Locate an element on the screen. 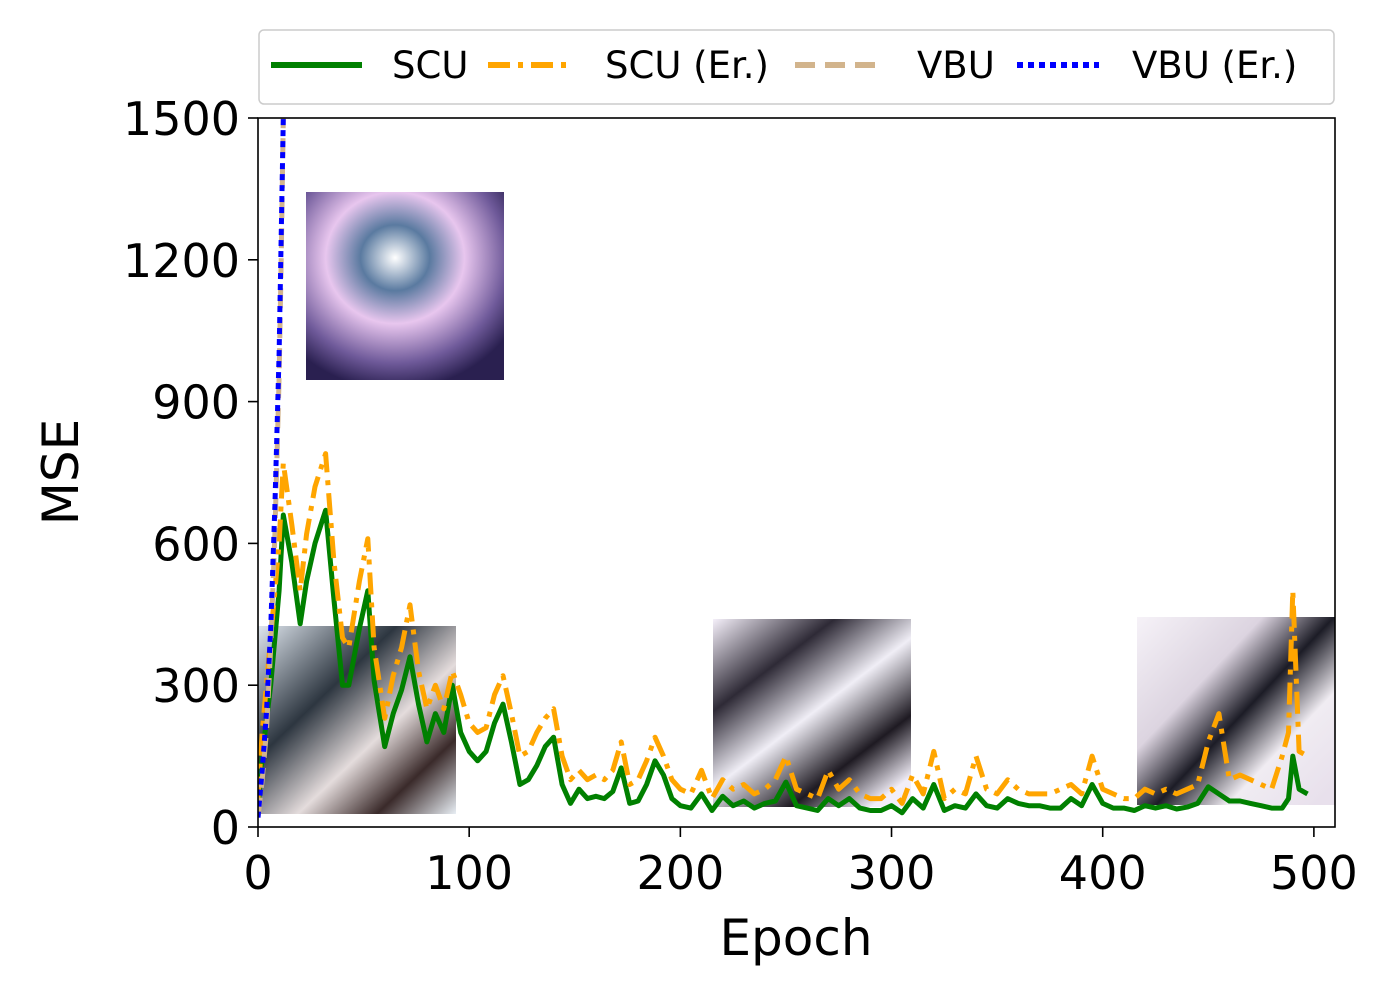 The width and height of the screenshot is (1400, 1000). x-axis-title: Epoch is located at coordinates (795, 938).